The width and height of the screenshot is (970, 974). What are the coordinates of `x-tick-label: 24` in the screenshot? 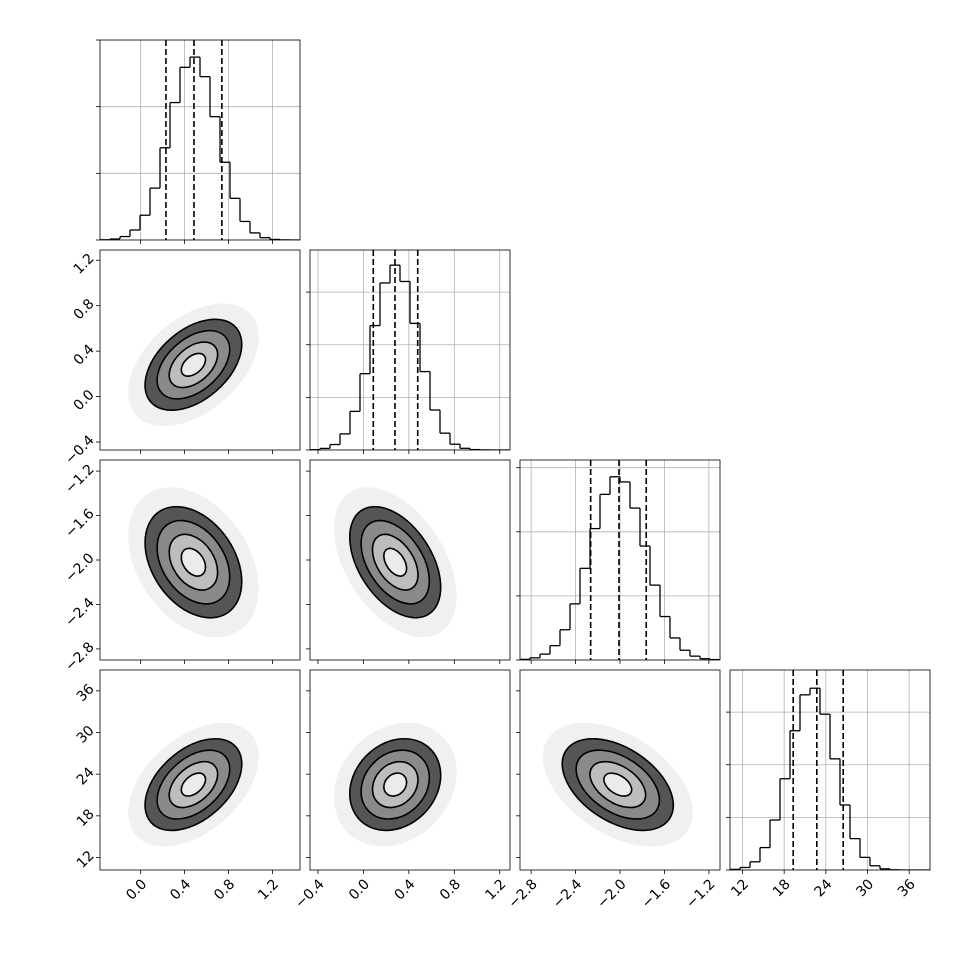 It's located at (824, 888).